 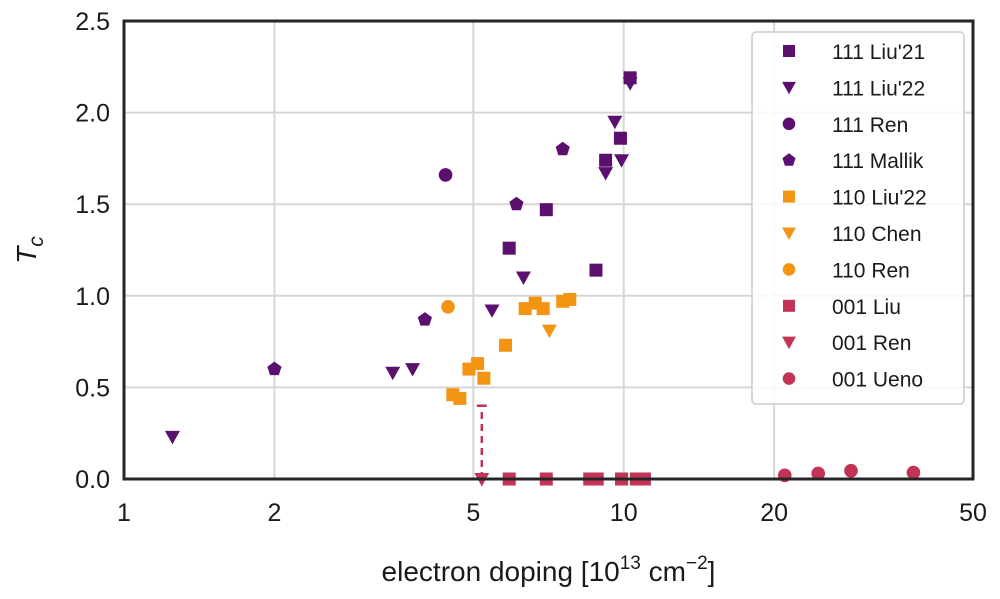 What do you see at coordinates (92, 297) in the screenshot?
I see `y-tick-label: 1.0` at bounding box center [92, 297].